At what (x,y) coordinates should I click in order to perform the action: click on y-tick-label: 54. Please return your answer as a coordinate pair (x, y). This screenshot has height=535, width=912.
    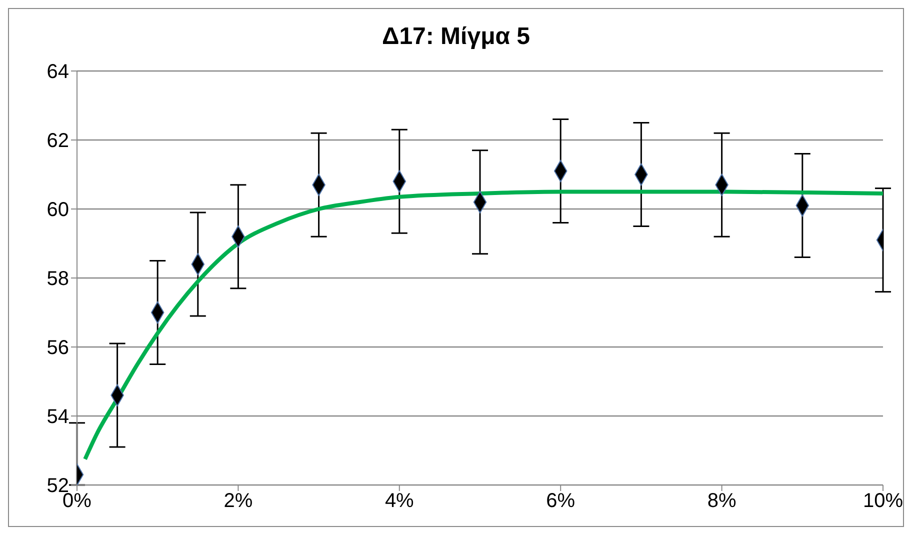
    Looking at the image, I should click on (57, 417).